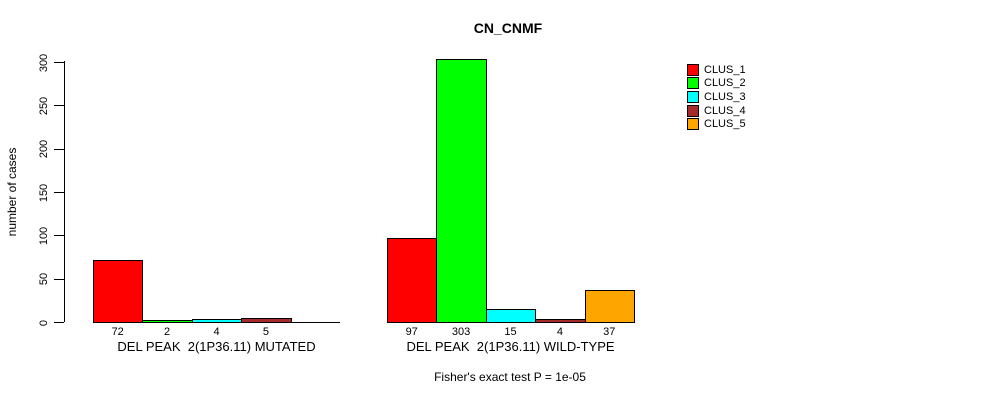 This screenshot has height=400, width=990. Describe the element at coordinates (560, 320) in the screenshot. I see `bar-CLUS_4-group2` at that location.